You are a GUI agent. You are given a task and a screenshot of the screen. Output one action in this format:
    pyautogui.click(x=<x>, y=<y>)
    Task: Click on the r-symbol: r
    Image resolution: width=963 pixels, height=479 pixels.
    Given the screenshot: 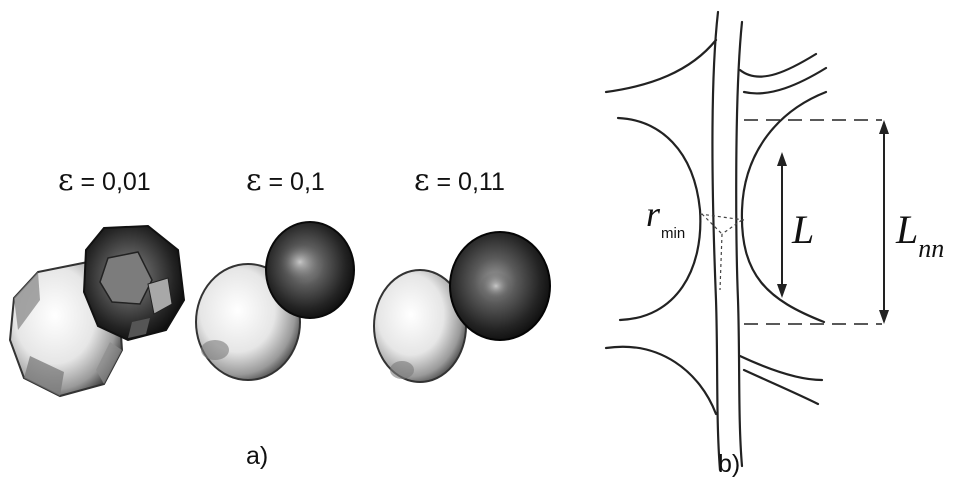 What is the action you would take?
    pyautogui.click(x=653, y=214)
    